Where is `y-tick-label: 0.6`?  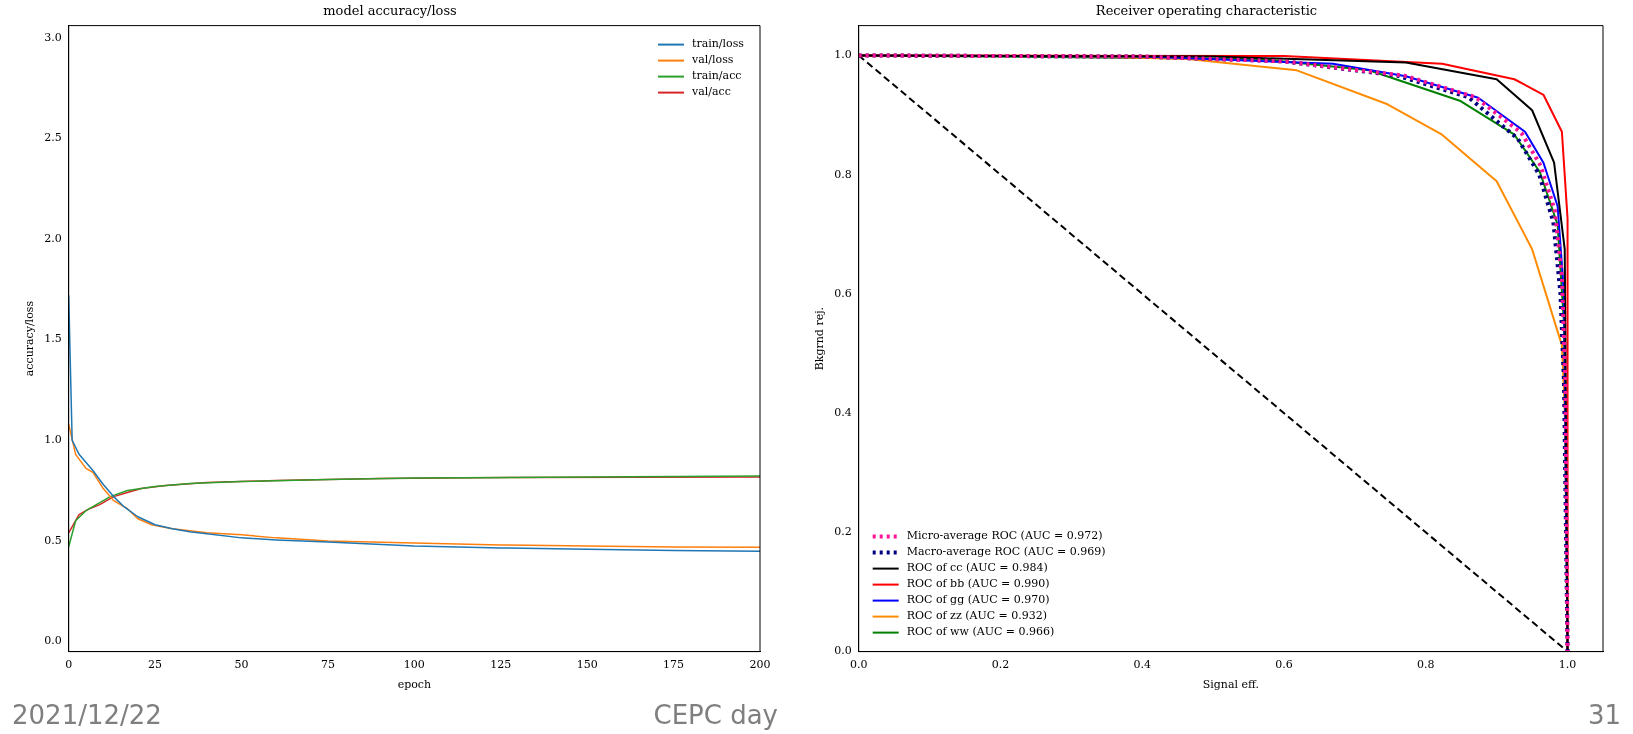
y-tick-label: 0.6 is located at coordinates (843, 293).